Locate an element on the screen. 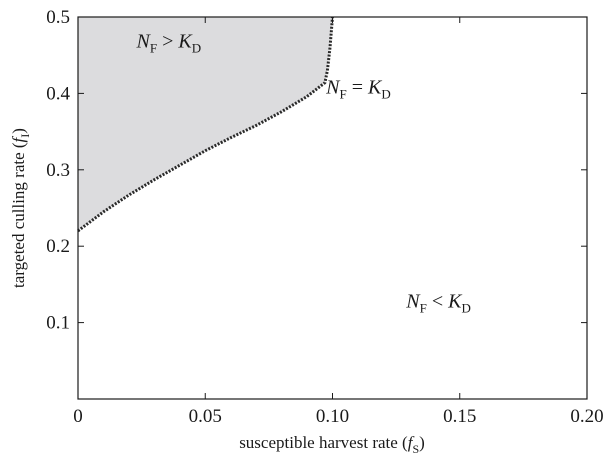  region-label: NF > KD is located at coordinates (169, 43).